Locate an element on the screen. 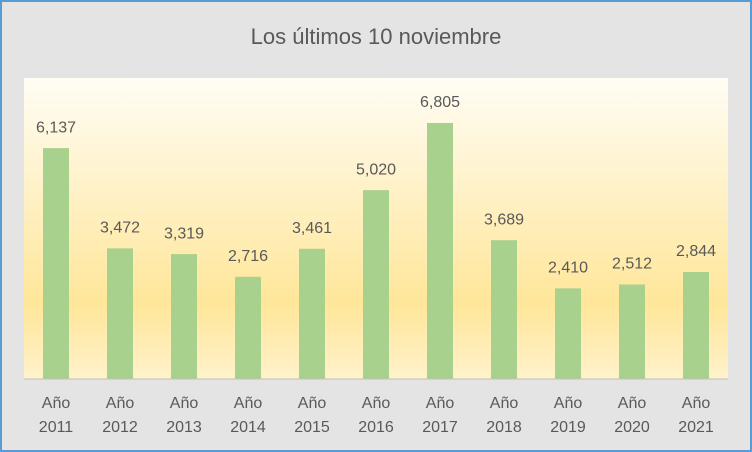  x-tick-label: Año 2014 is located at coordinates (248, 415).